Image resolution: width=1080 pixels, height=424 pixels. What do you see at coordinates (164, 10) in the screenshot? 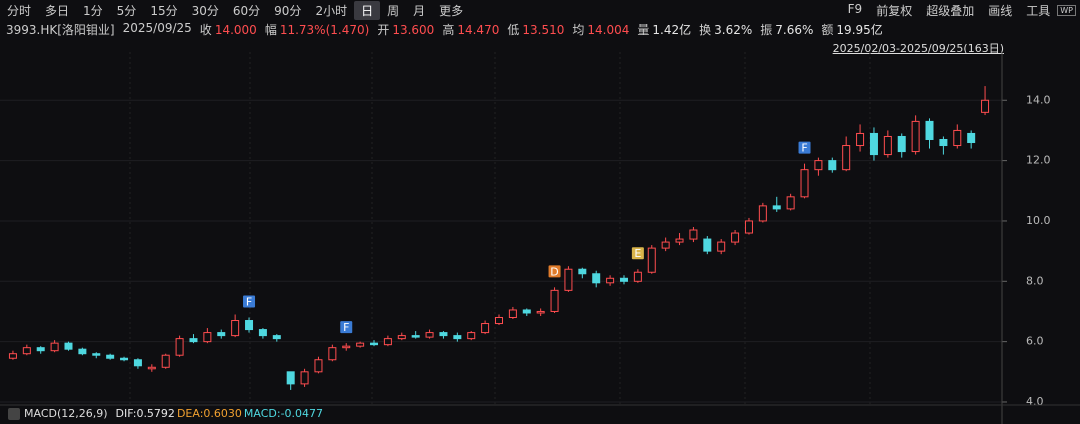
I see `period-tab: 15分` at bounding box center [164, 10].